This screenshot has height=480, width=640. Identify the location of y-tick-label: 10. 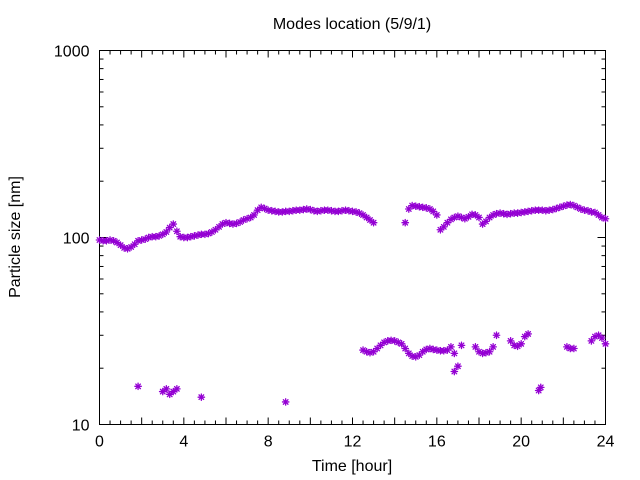
(81, 426).